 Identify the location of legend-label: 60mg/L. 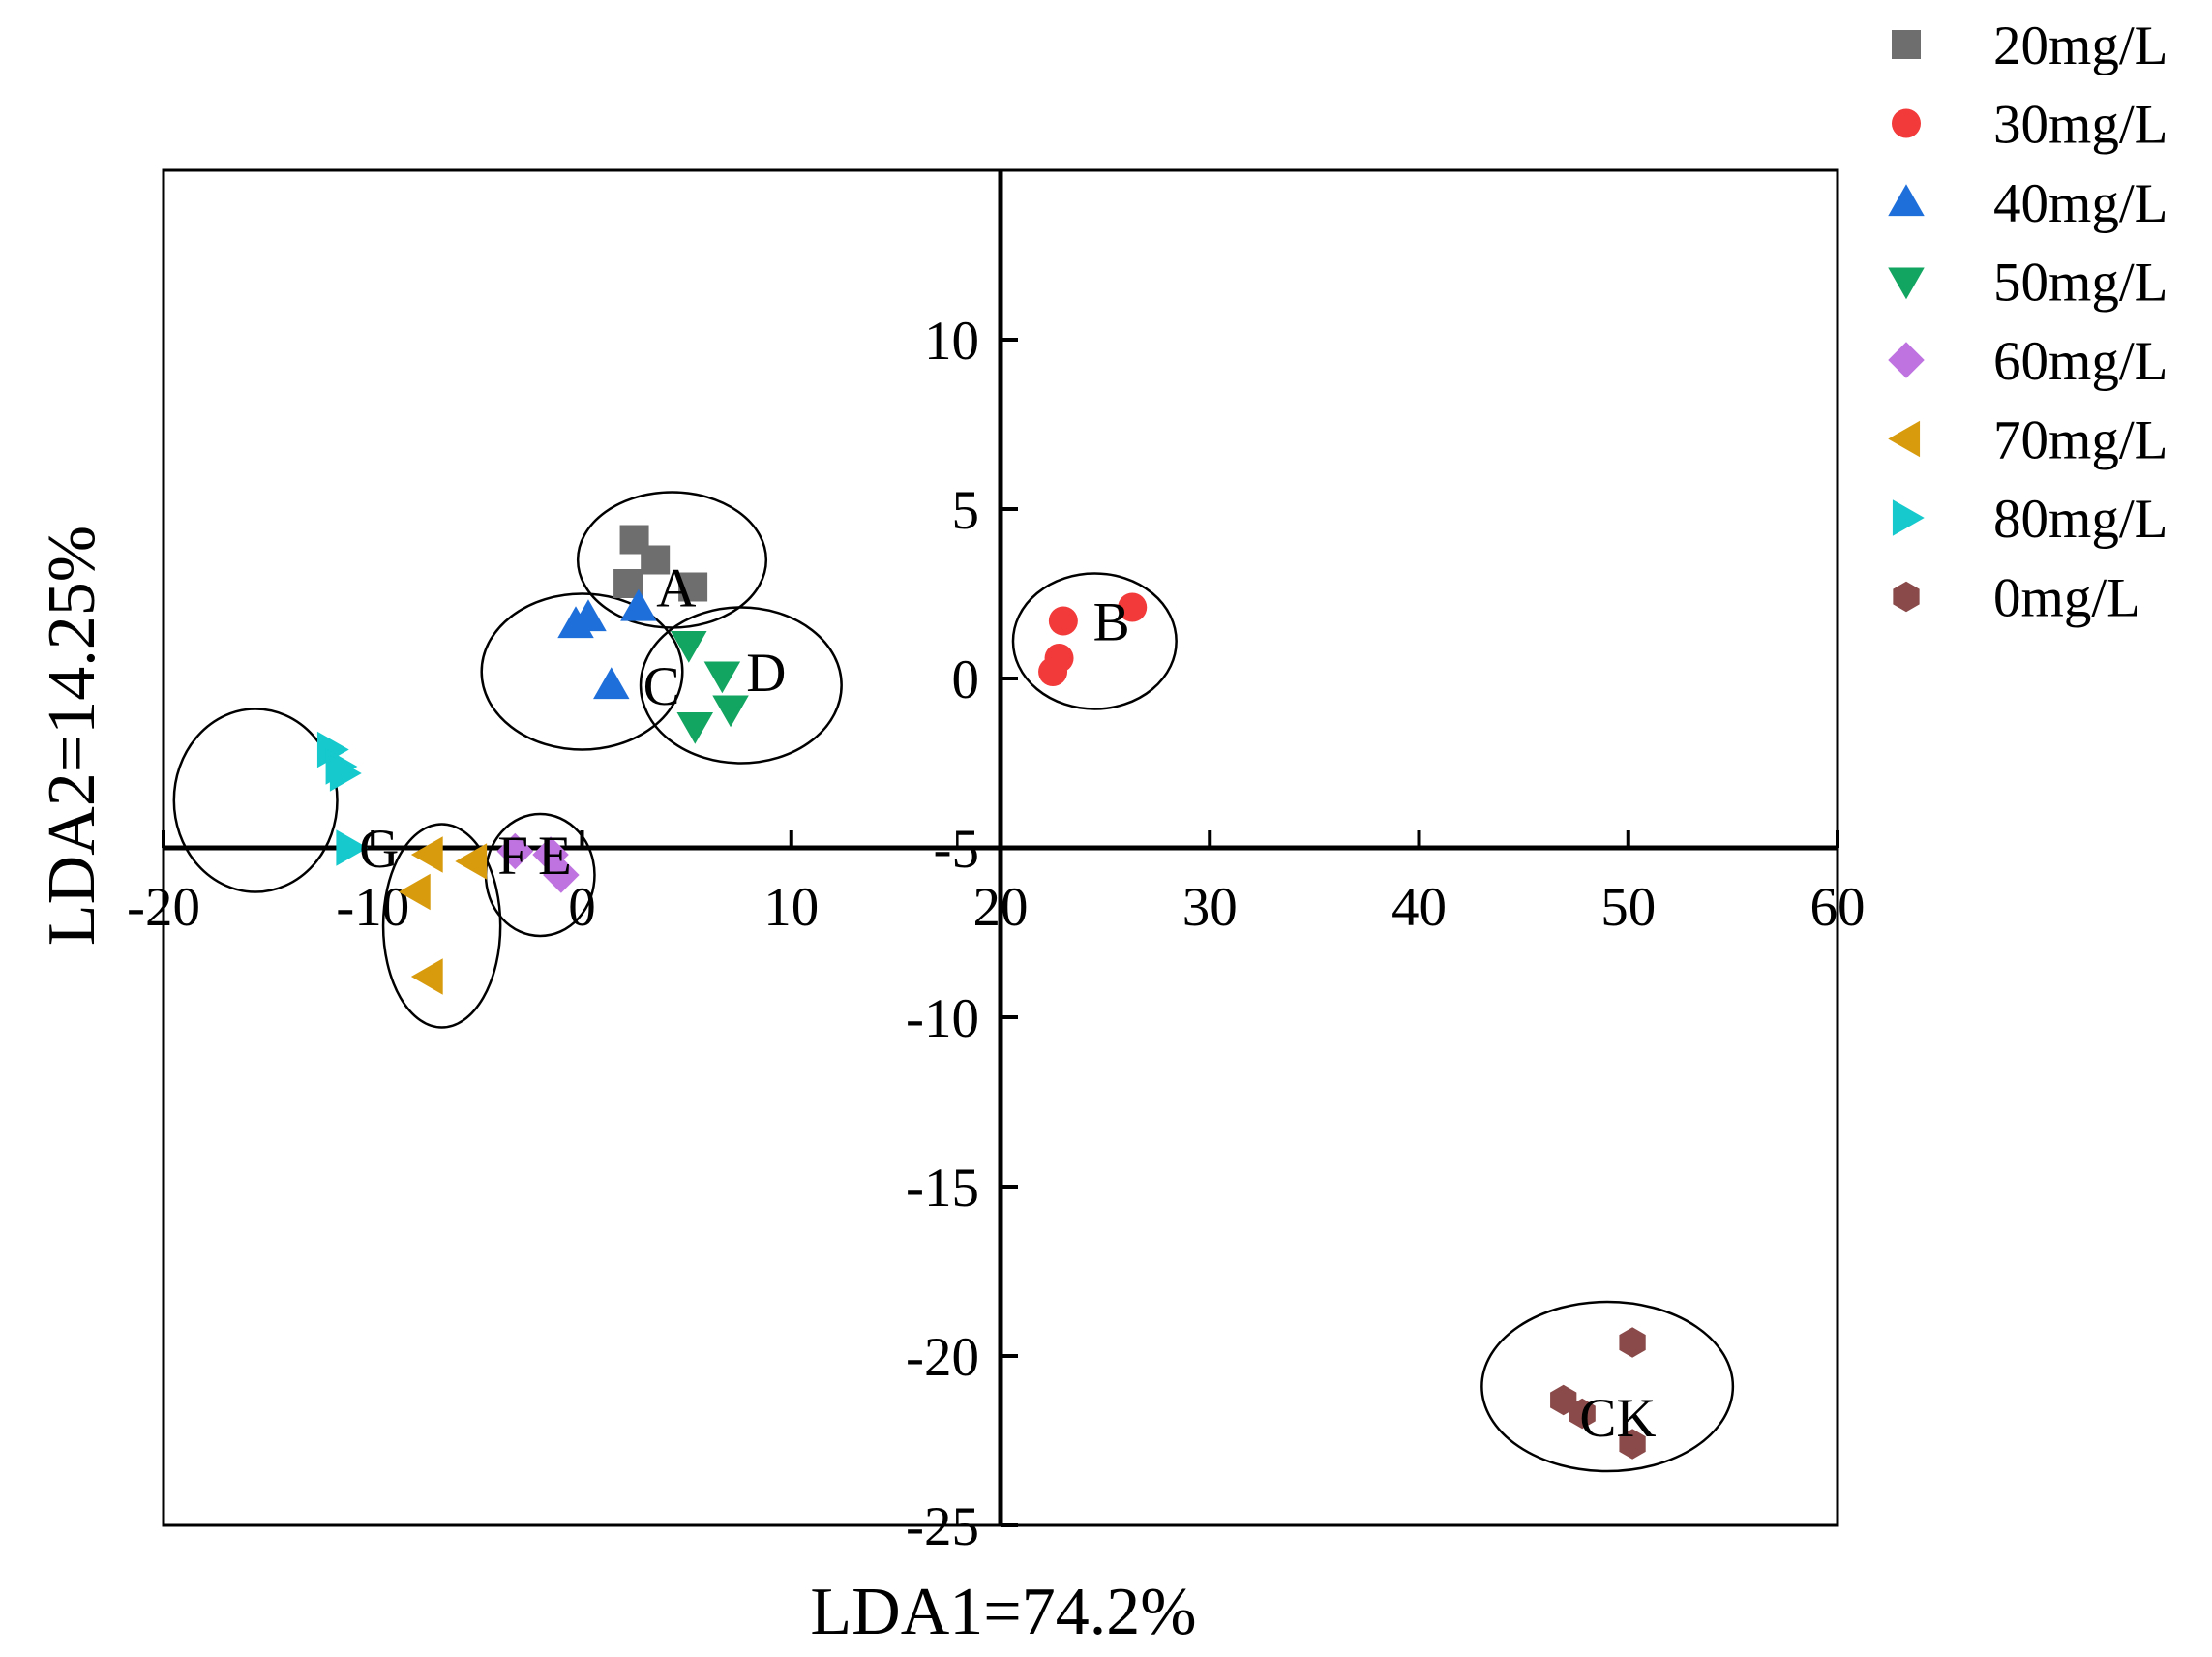
(2080, 362).